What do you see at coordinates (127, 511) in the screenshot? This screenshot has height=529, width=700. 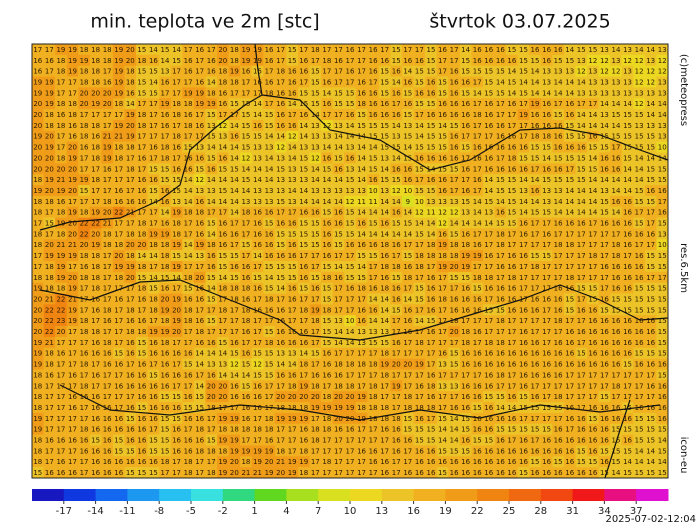 I see `colorbar-label: -11` at bounding box center [127, 511].